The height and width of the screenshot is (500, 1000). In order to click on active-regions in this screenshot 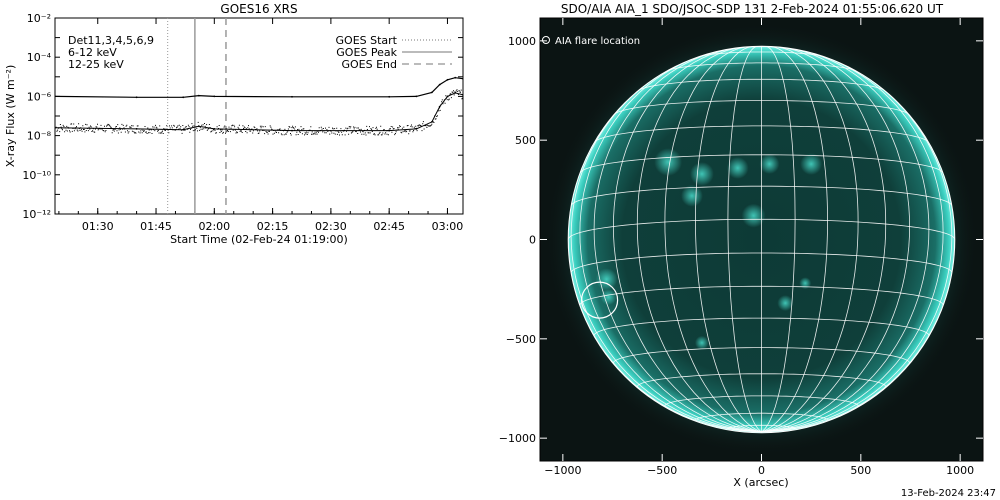, I will do `click(709, 249)`.